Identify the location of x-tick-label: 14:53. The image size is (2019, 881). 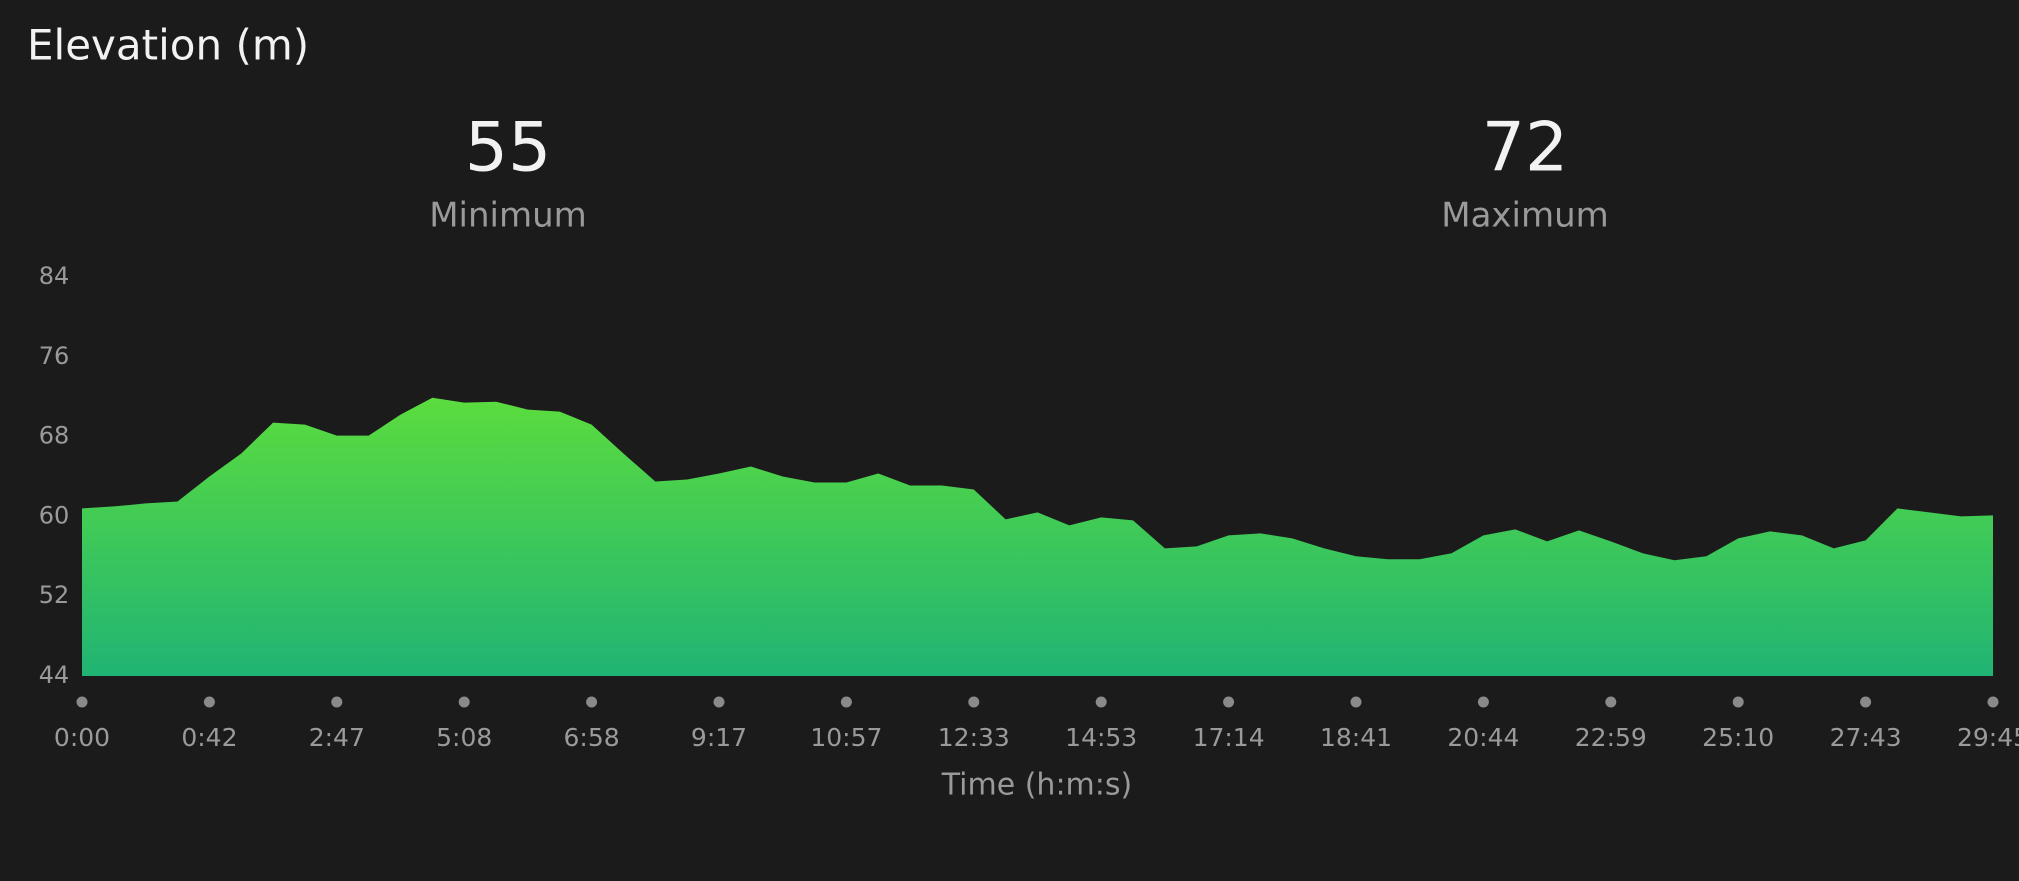
(1101, 737).